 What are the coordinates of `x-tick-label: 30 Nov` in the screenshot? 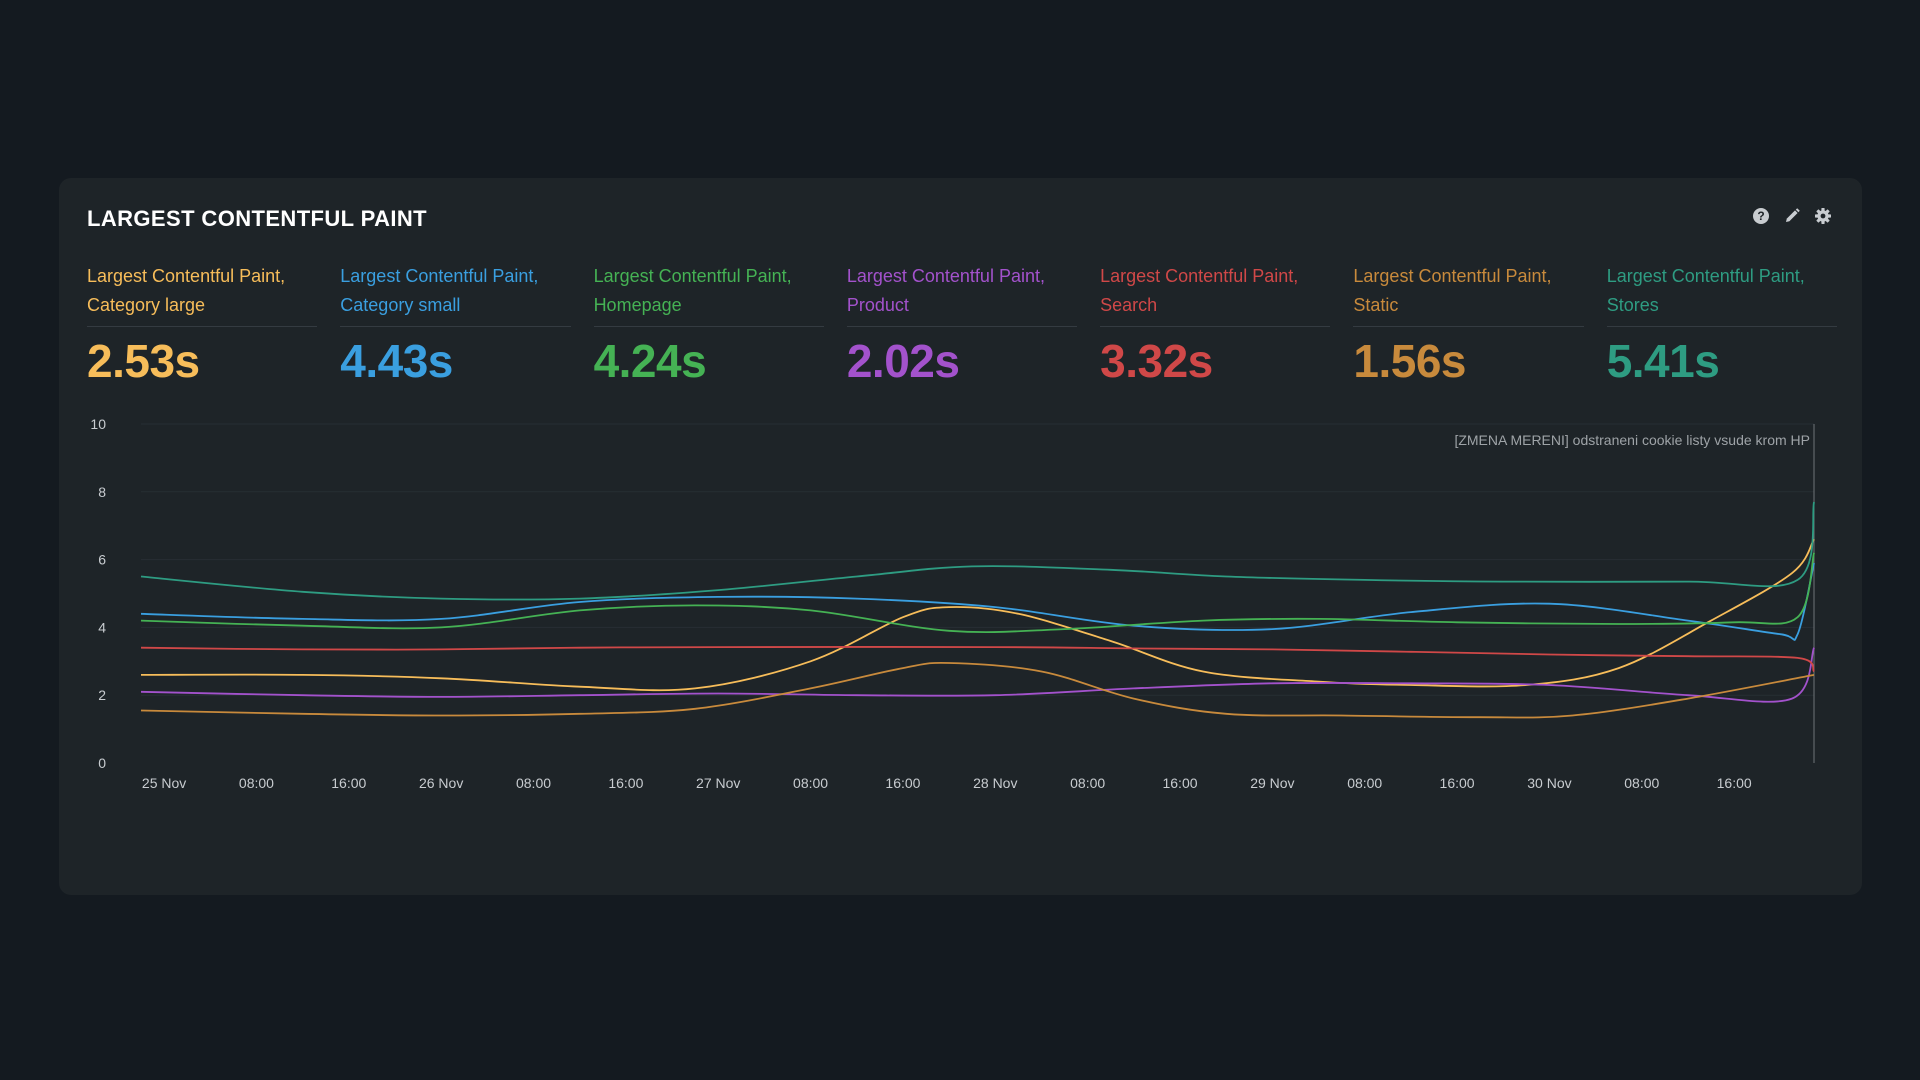 It's located at (1549, 783).